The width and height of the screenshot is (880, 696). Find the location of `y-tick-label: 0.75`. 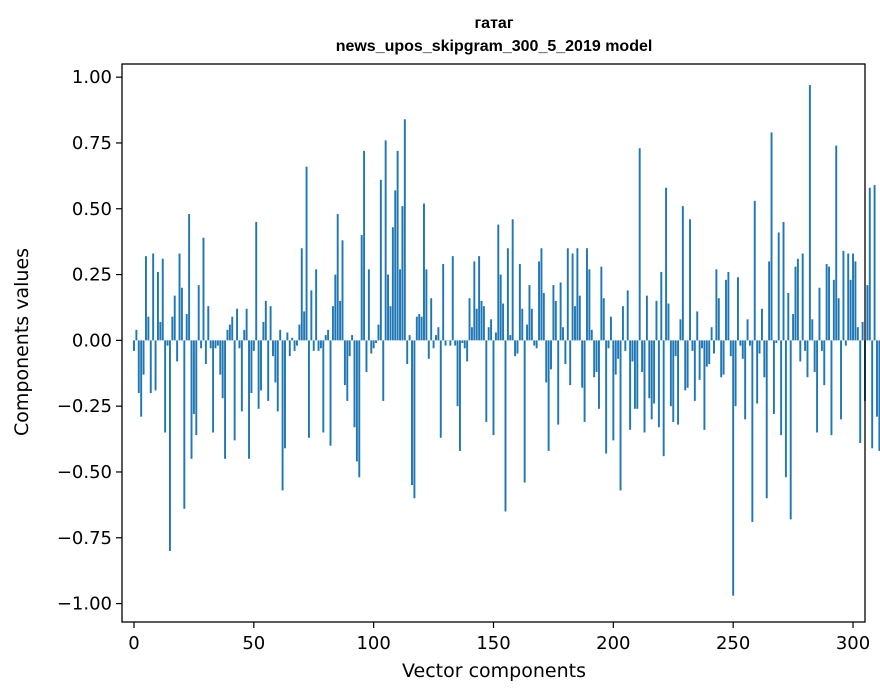

y-tick-label: 0.75 is located at coordinates (92, 143).